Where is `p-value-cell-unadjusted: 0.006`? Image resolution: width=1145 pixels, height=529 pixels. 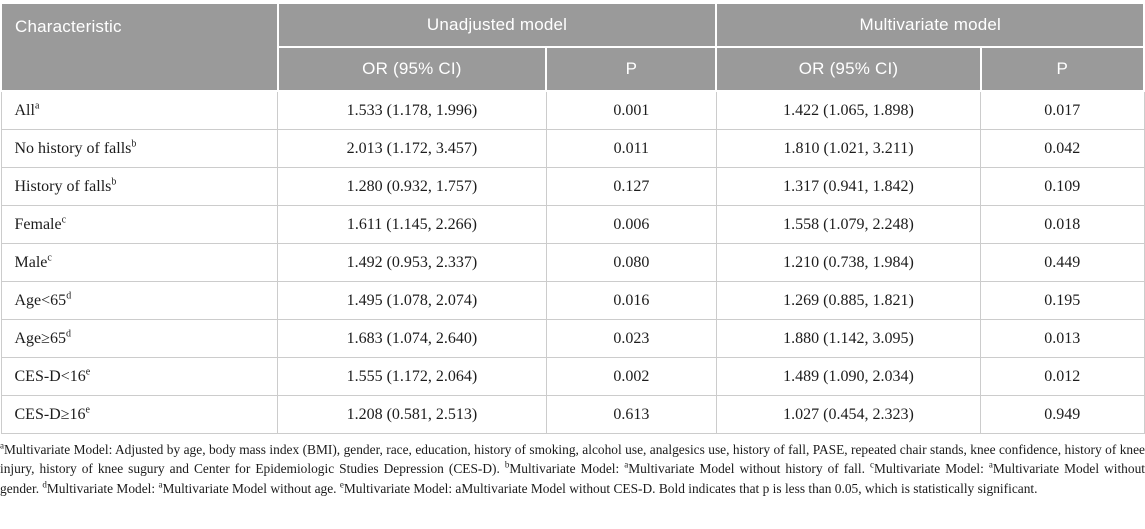
p-value-cell-unadjusted: 0.006 is located at coordinates (631, 224).